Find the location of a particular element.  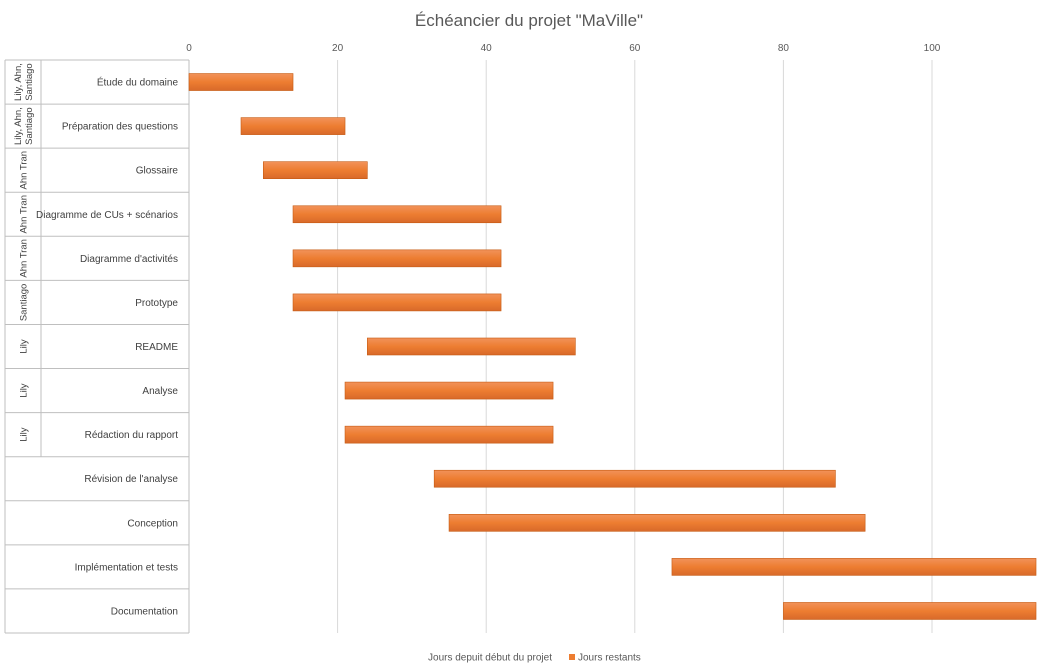

legend-swatch is located at coordinates (572, 657).